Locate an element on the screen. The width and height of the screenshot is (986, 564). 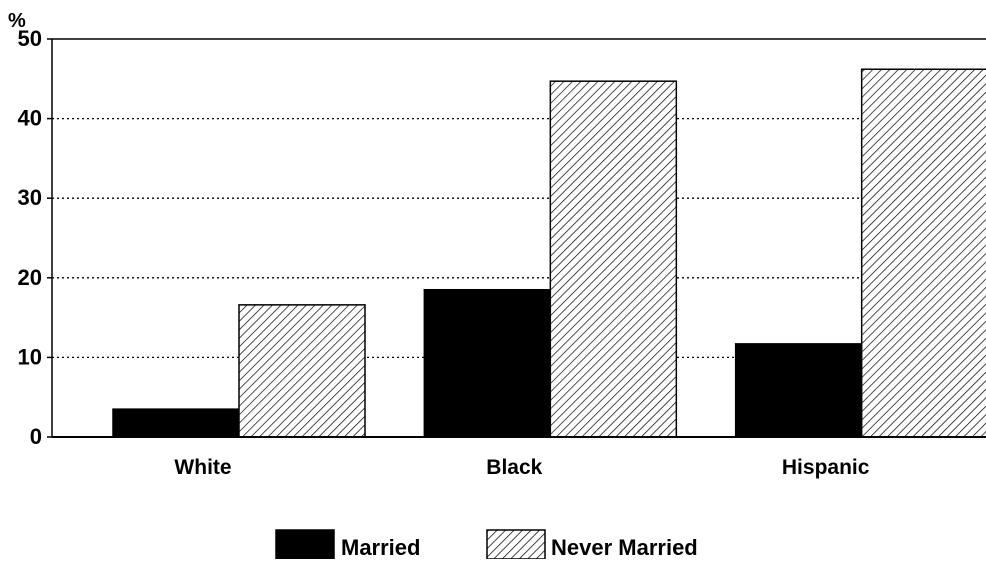
x-tick-label: Black is located at coordinates (514, 467).